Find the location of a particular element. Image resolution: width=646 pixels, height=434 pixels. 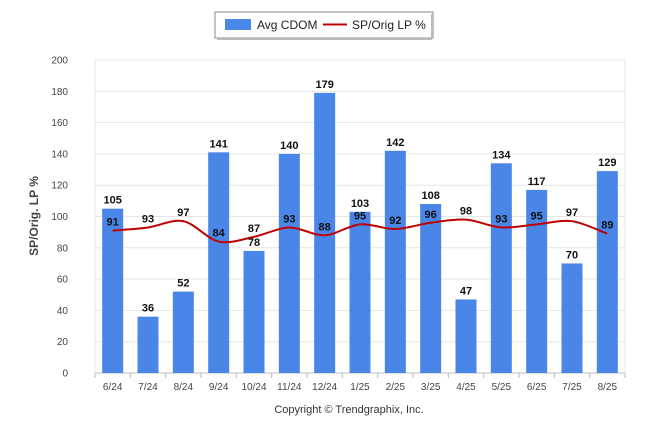

legend-label-sp-orig-lp: SP/Orig LP % is located at coordinates (389, 25).